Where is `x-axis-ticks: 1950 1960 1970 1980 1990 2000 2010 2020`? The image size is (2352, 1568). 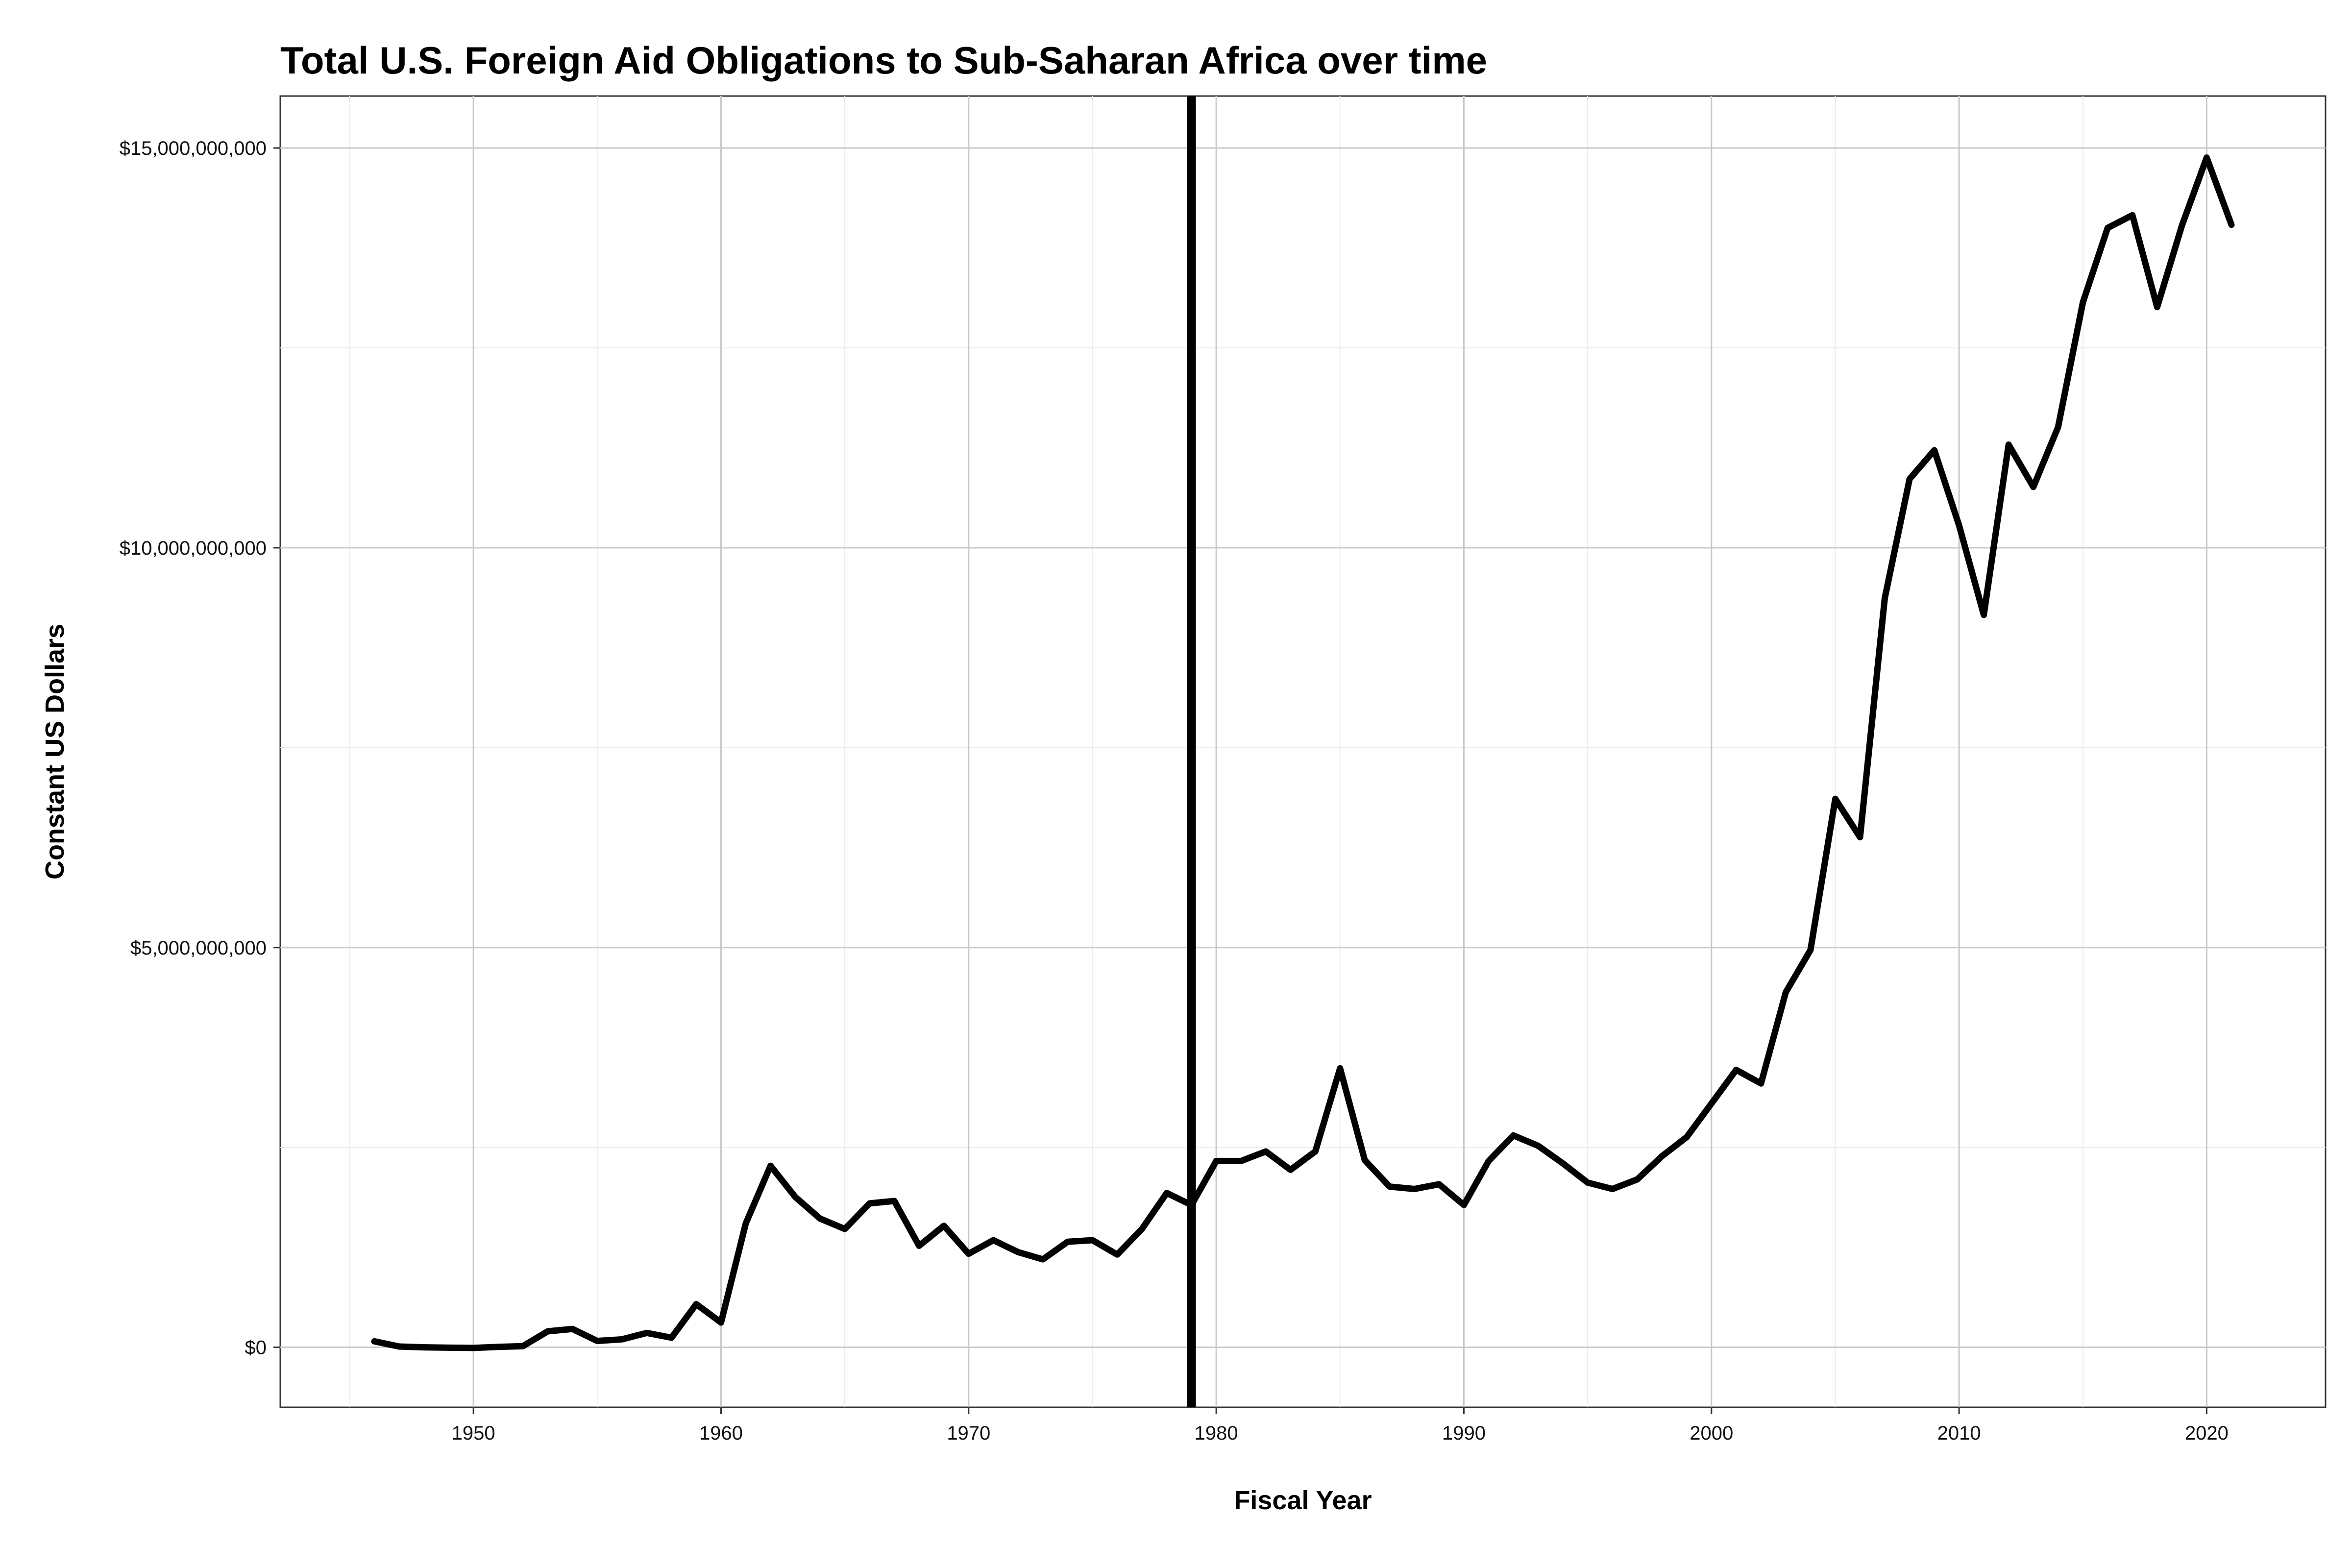
x-axis-ticks: 1950 1960 1970 1980 1990 2000 2010 2020 is located at coordinates (1340, 1425).